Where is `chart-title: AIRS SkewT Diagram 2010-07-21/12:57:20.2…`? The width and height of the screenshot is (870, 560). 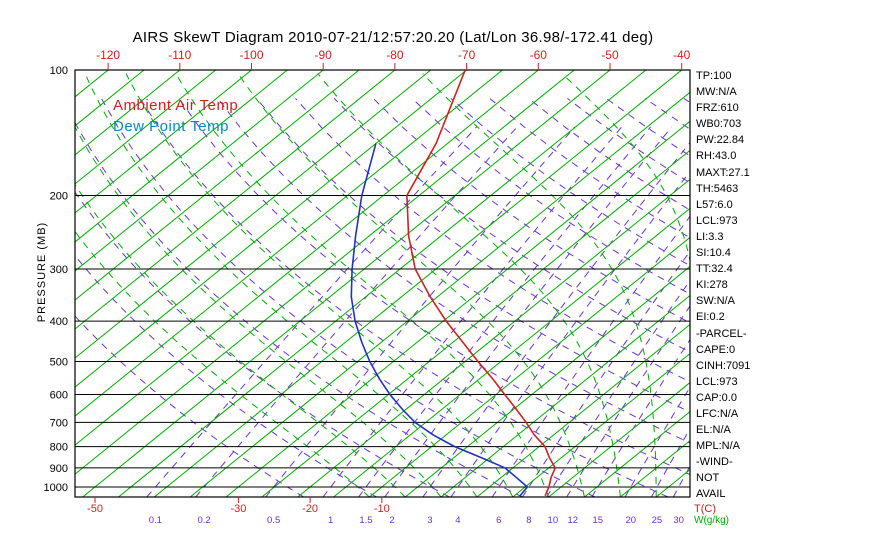
chart-title: AIRS SkewT Diagram 2010-07-21/12:57:20.2… is located at coordinates (393, 37).